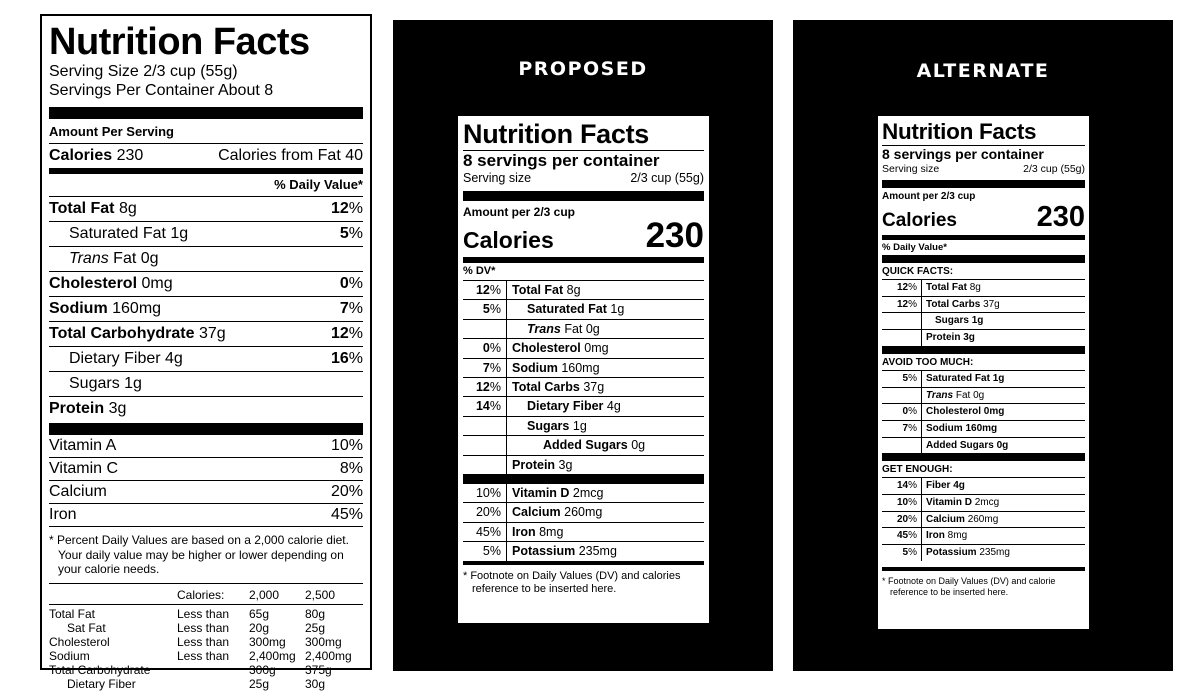 The width and height of the screenshot is (1200, 691). Describe the element at coordinates (983, 536) in the screenshot. I see `nutrient-row: 45% Iron 8mg` at that location.